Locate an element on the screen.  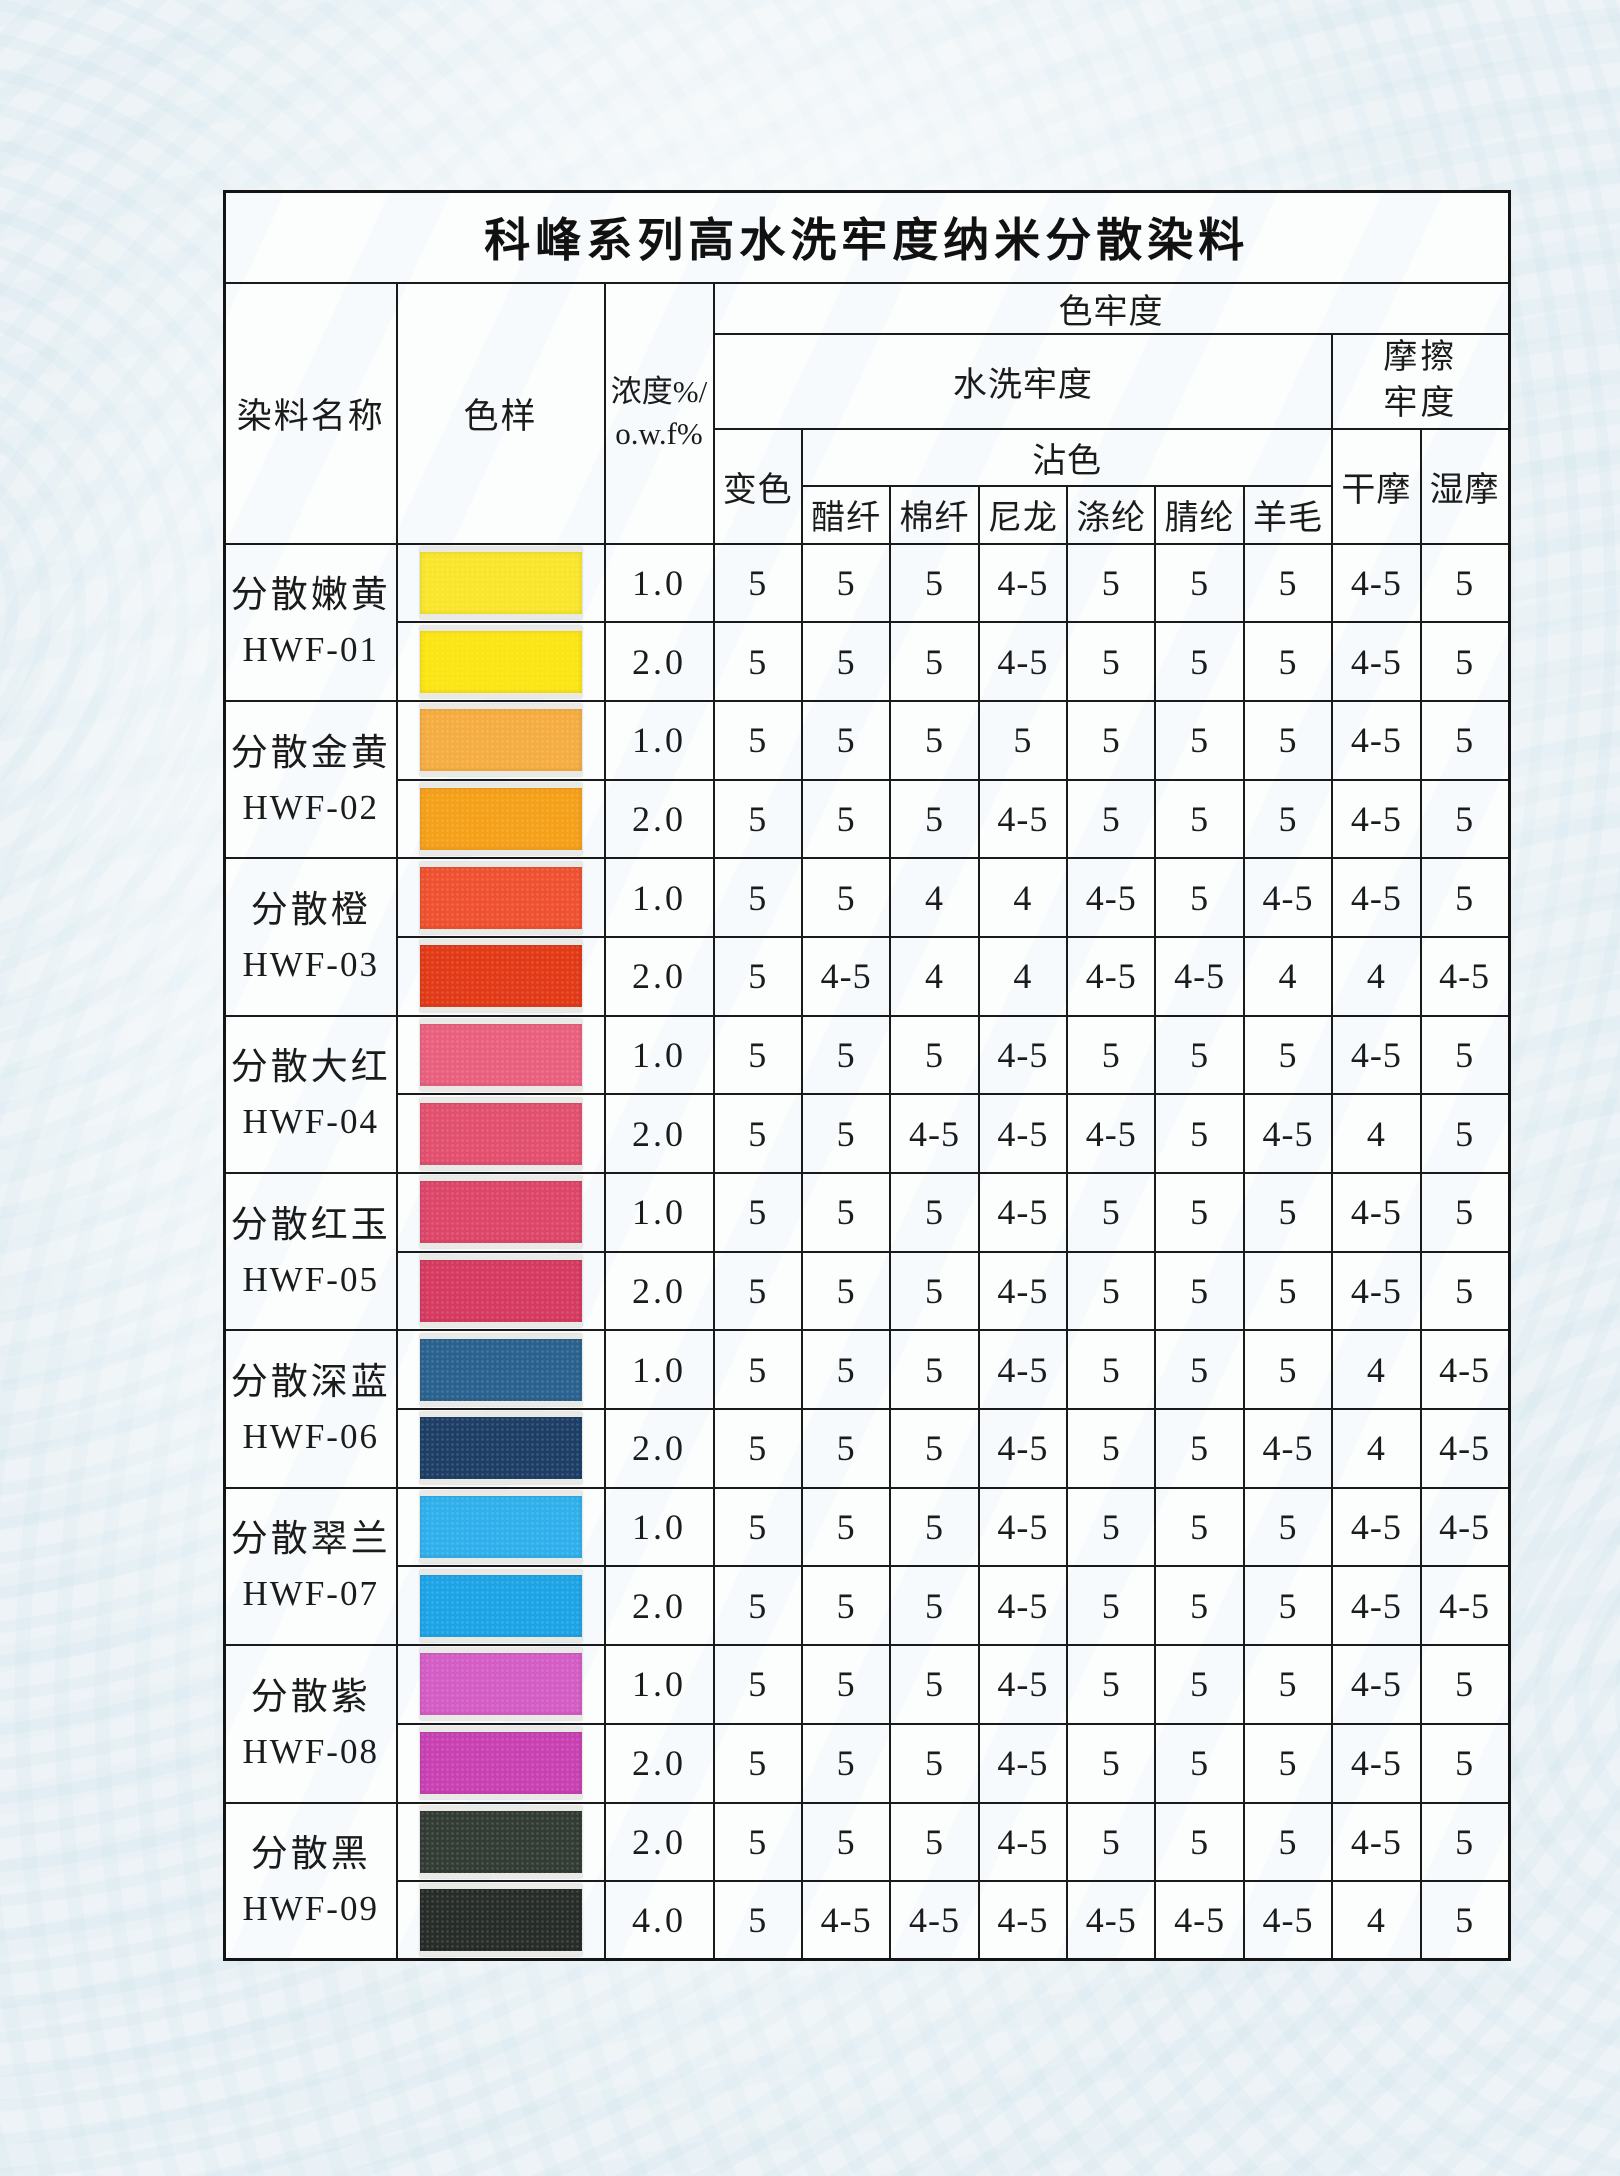
dye-row: 分散橙 HWF-03 1.0 5 5 4 4 4-5 5 4-5 4-5 5 is located at coordinates (867, 937).